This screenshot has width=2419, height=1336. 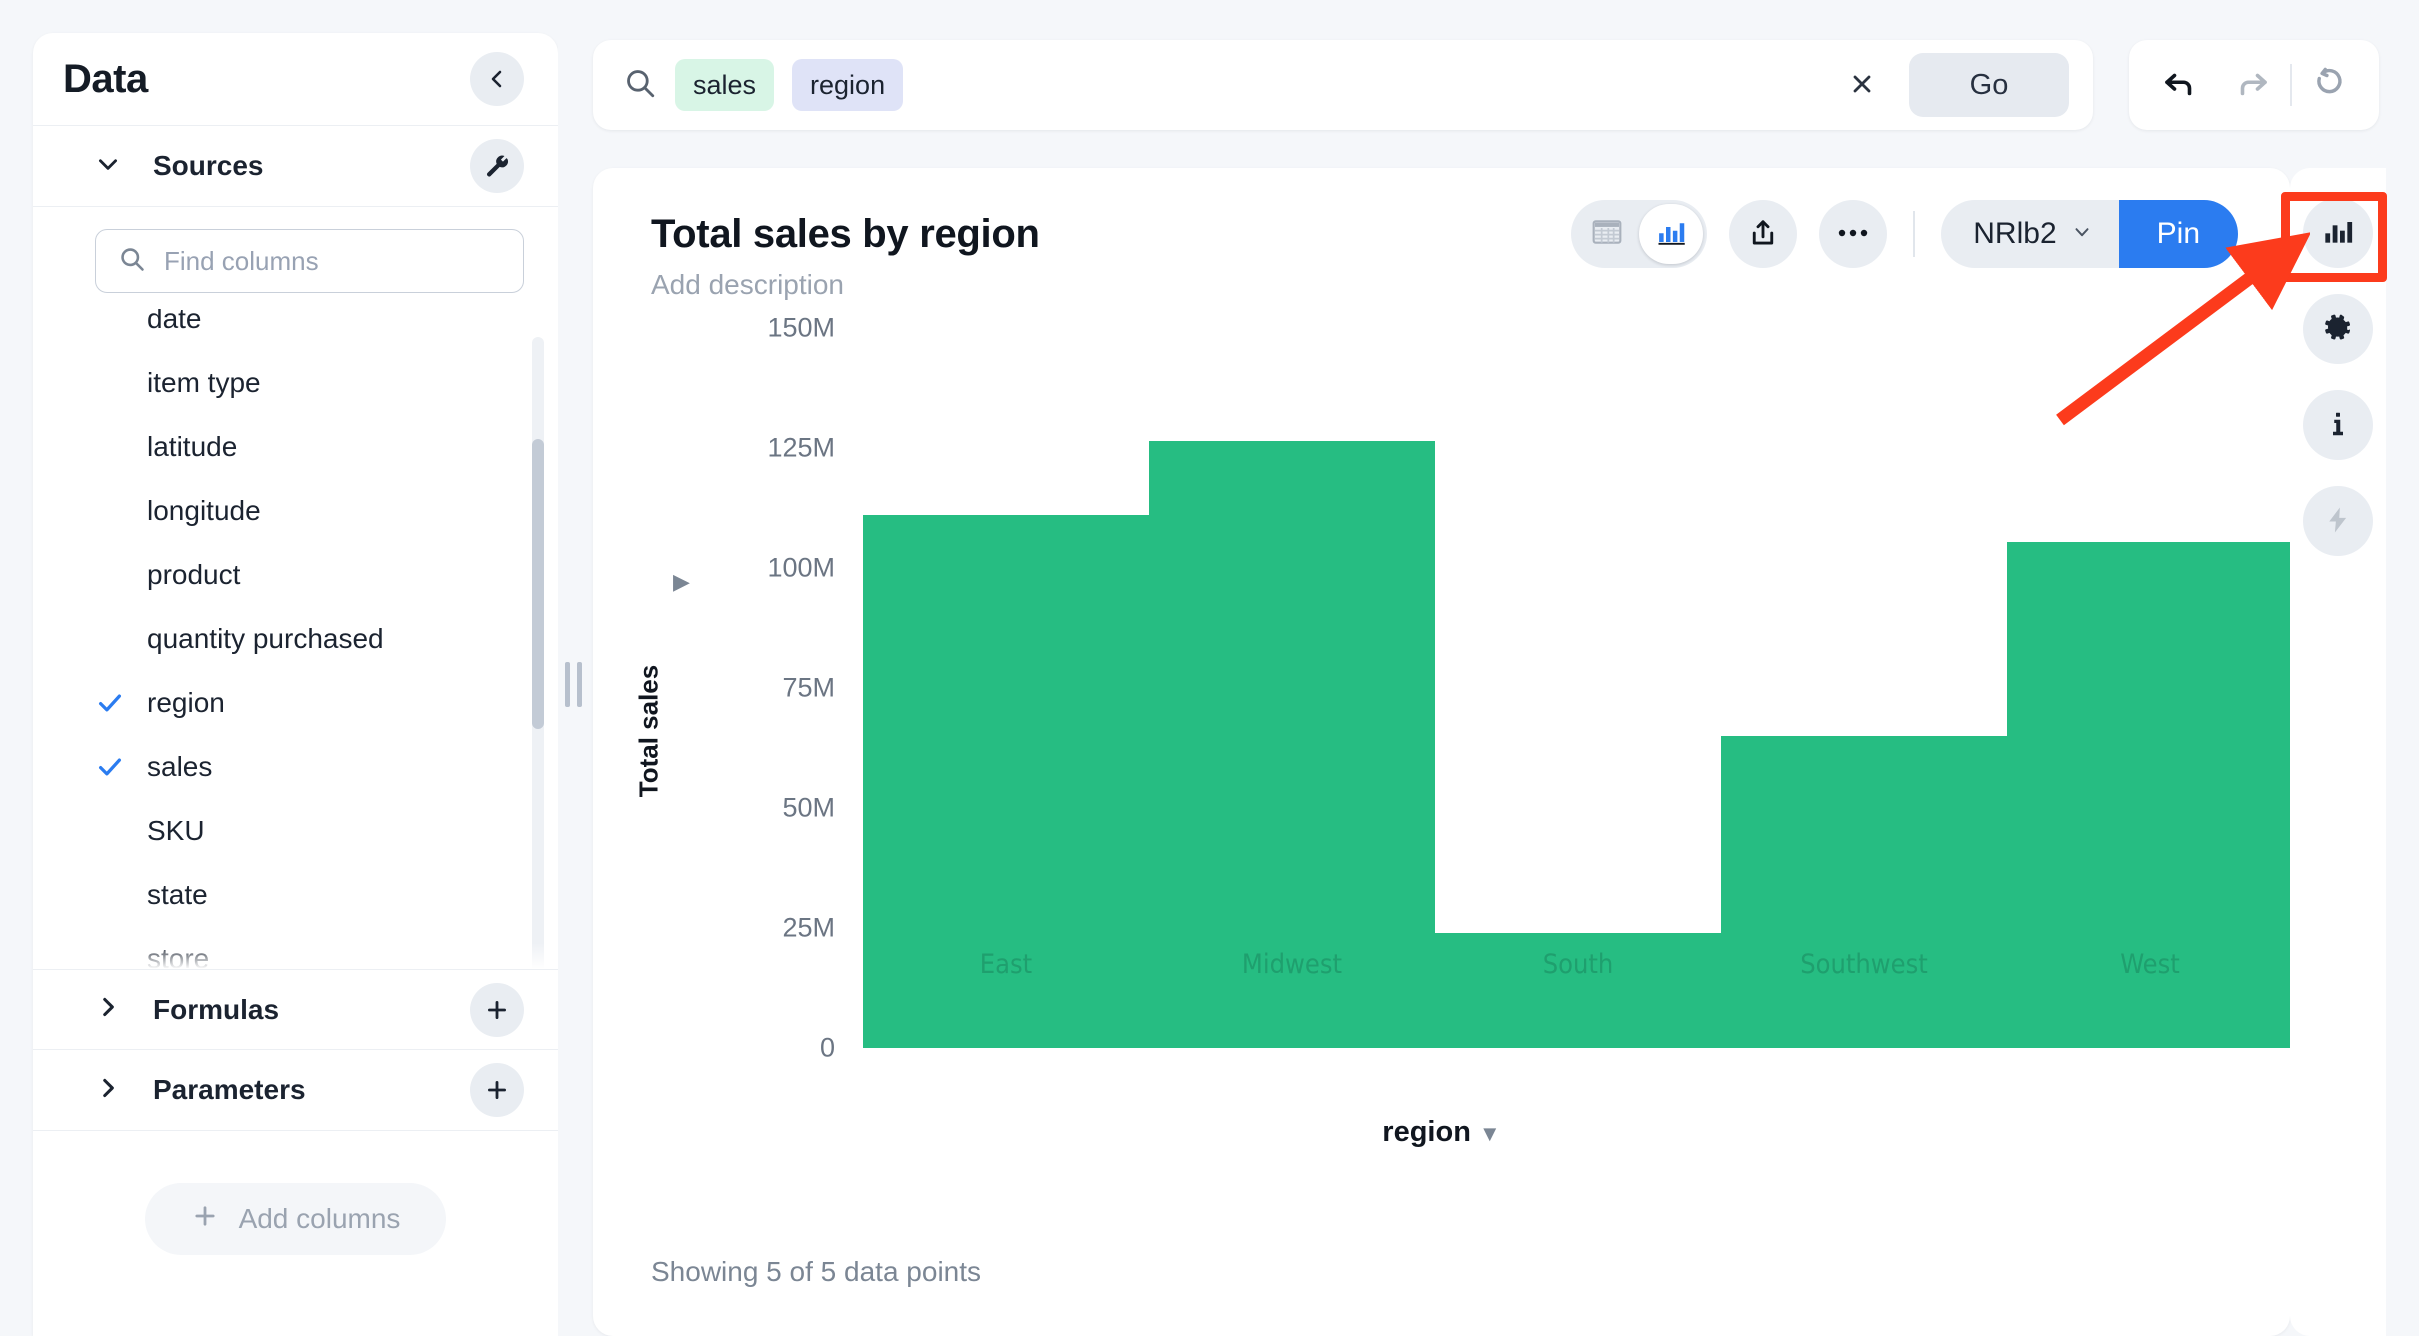 I want to click on bar-group: South, so click(x=1578, y=674).